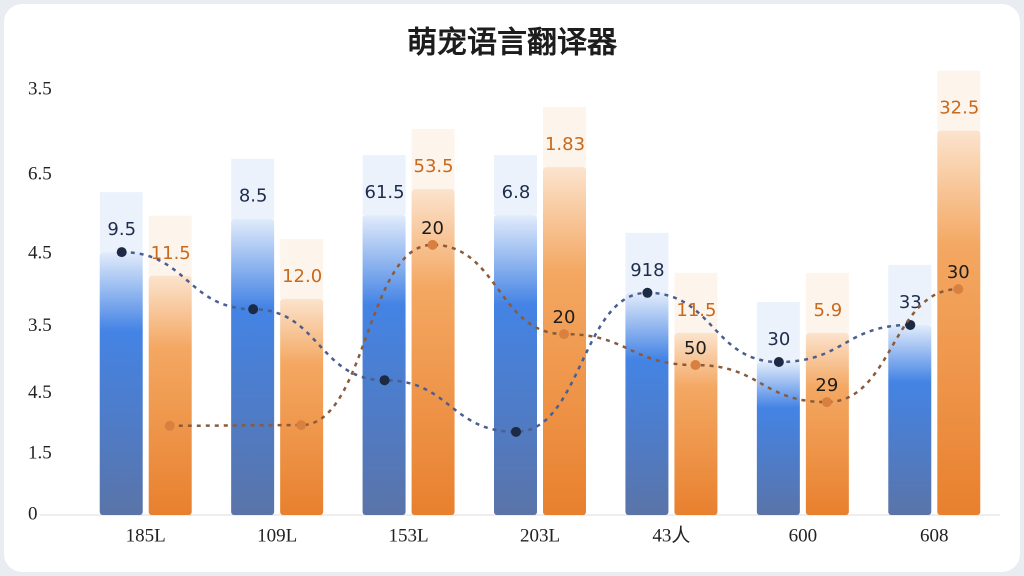 This screenshot has height=576, width=1024. What do you see at coordinates (958, 272) in the screenshot?
I see `point-label: 30` at bounding box center [958, 272].